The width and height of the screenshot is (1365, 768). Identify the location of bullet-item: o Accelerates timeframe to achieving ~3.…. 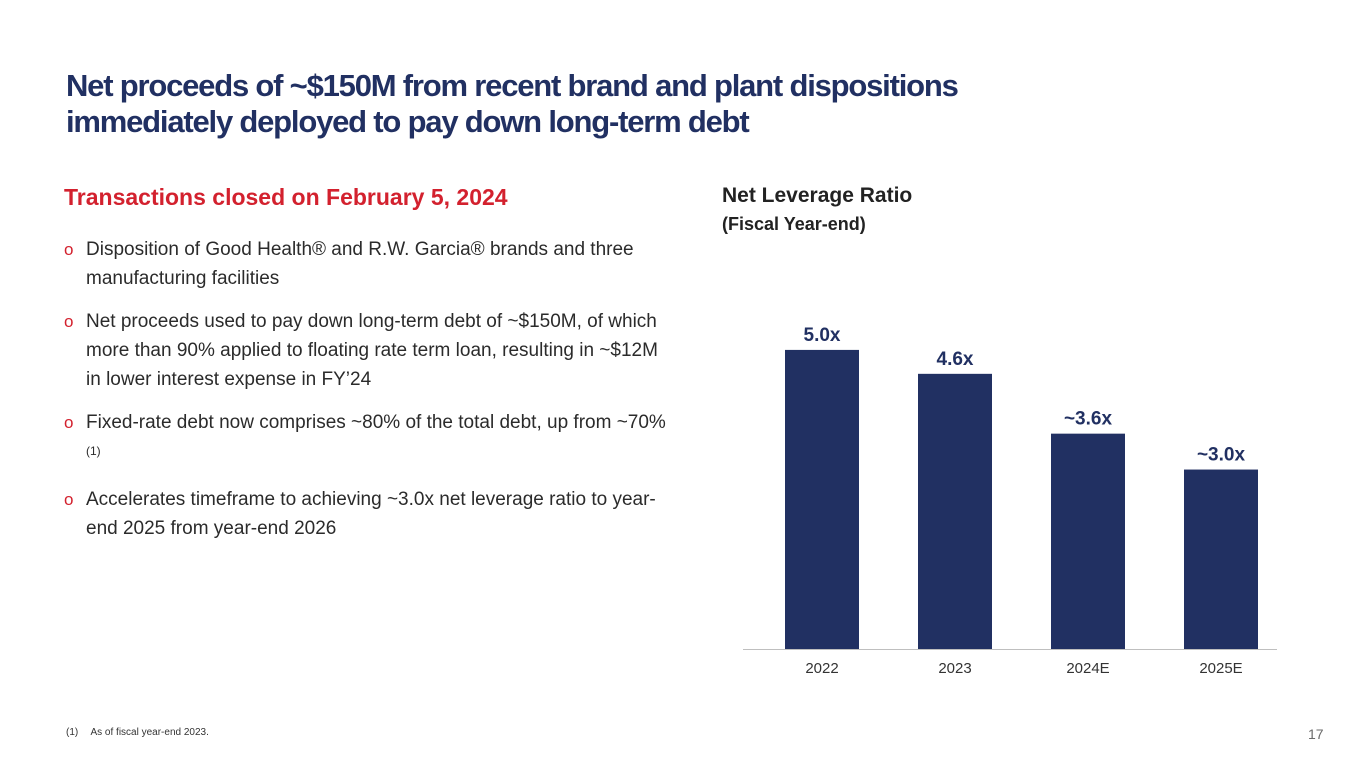
(369, 514).